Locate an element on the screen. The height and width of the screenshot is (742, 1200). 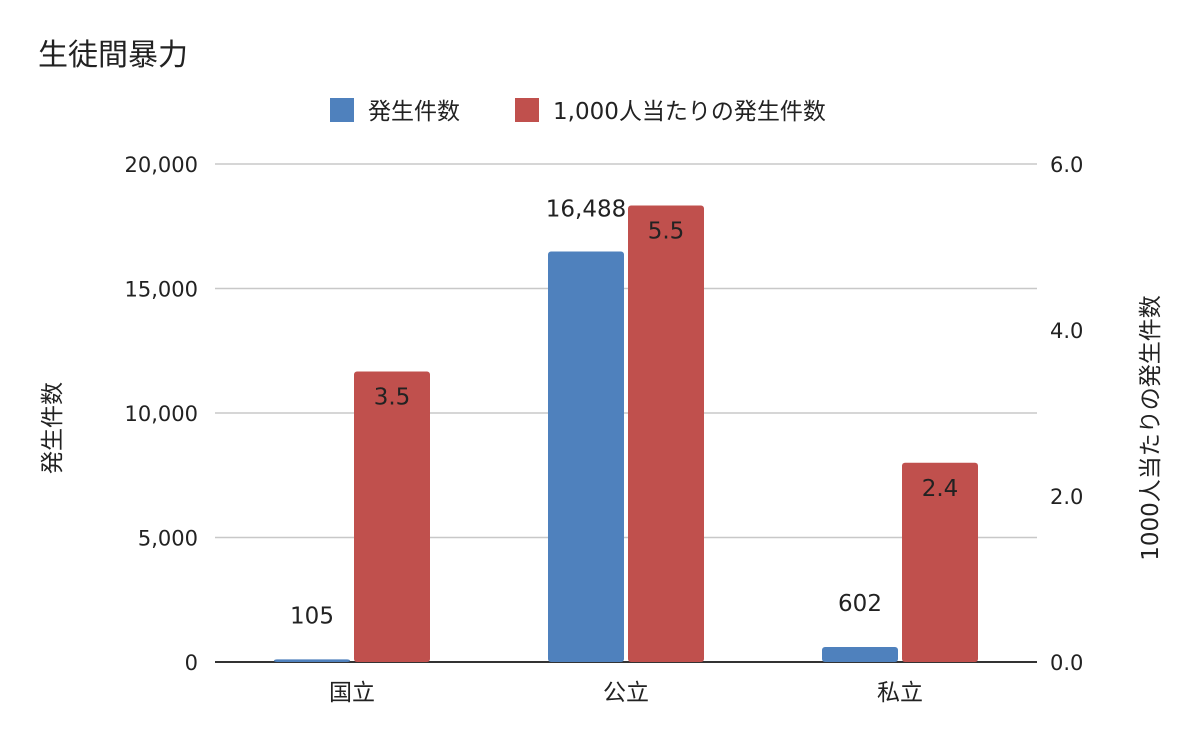
right-tick-label: 6.0 is located at coordinates (1066, 165).